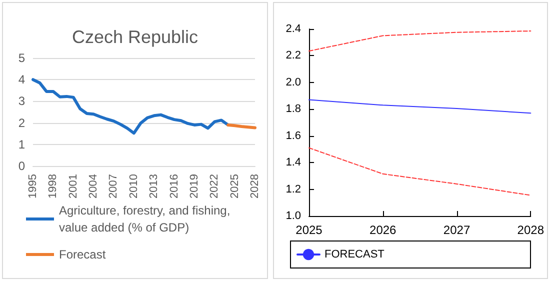 Image resolution: width=550 pixels, height=281 pixels. What do you see at coordinates (82, 255) in the screenshot?
I see `legend-label: Forecast` at bounding box center [82, 255].